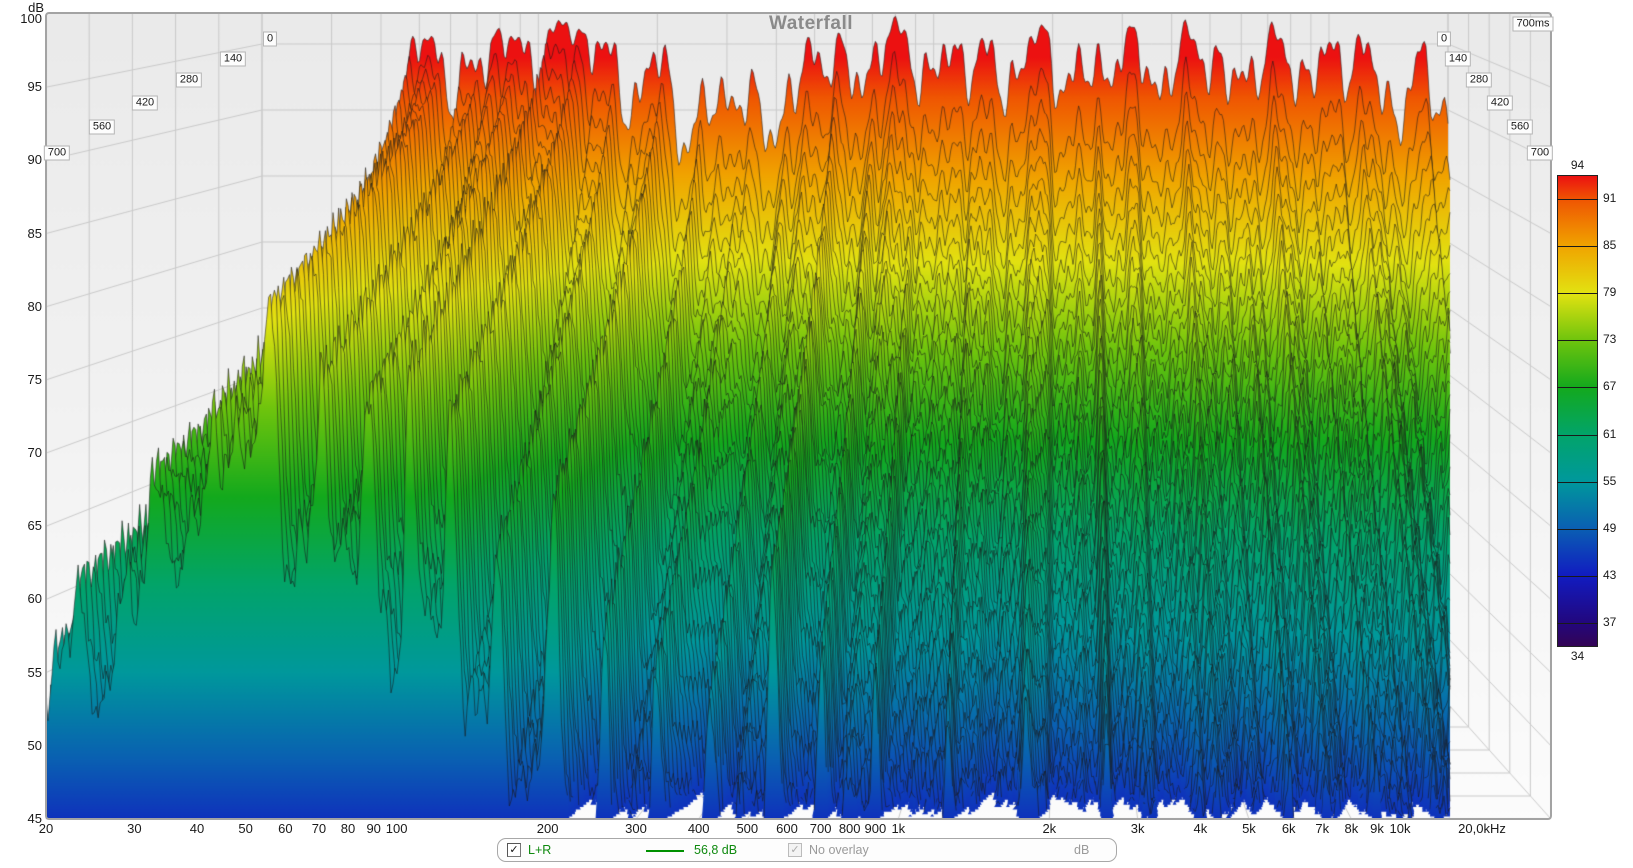 This screenshot has height=868, width=1633. I want to click on chart-title: Waterfall, so click(811, 23).